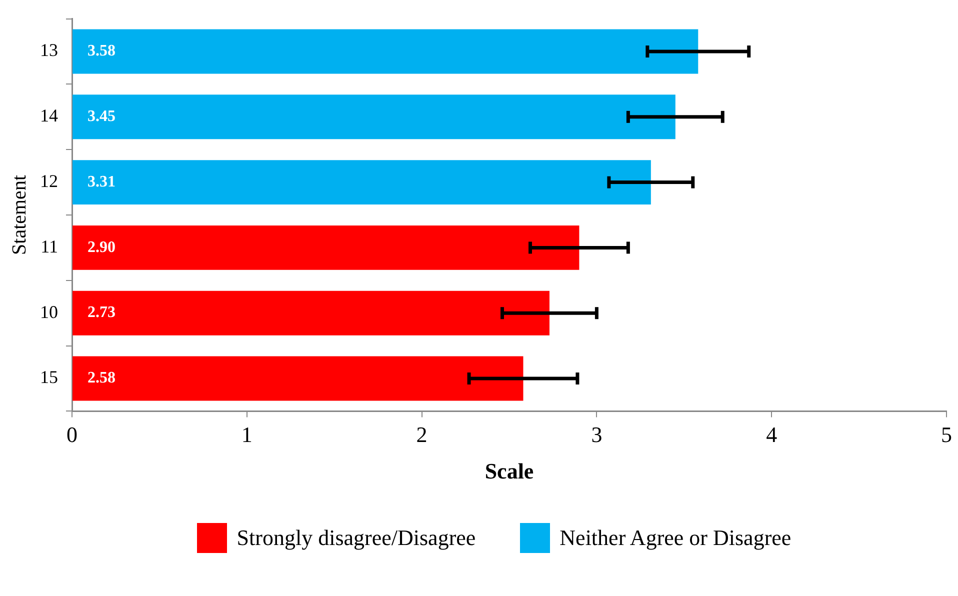 The image size is (958, 596). I want to click on x-tick-label: 1, so click(246, 435).